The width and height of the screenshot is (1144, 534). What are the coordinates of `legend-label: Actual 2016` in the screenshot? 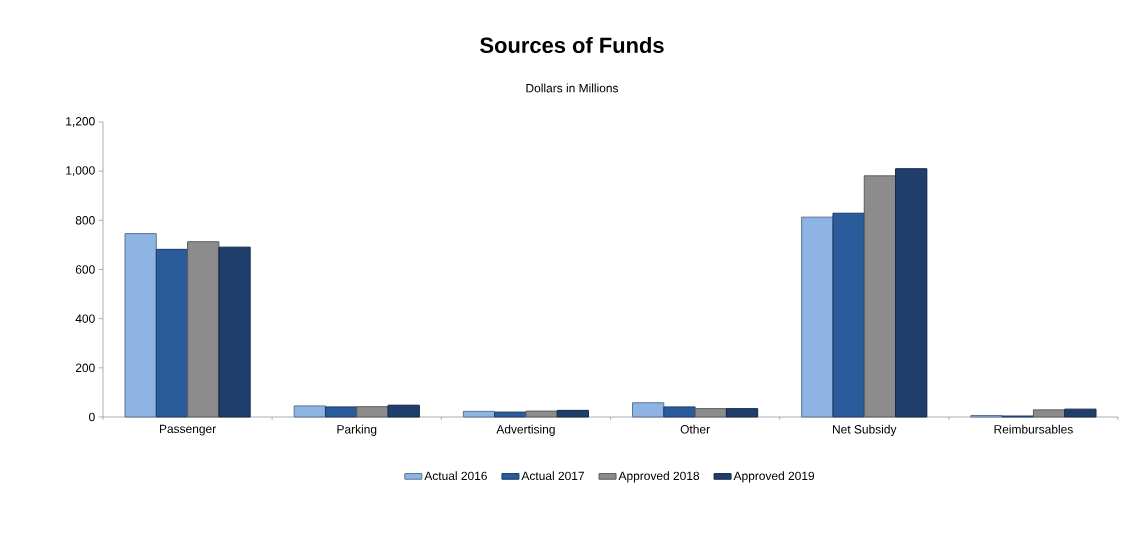 It's located at (455, 476).